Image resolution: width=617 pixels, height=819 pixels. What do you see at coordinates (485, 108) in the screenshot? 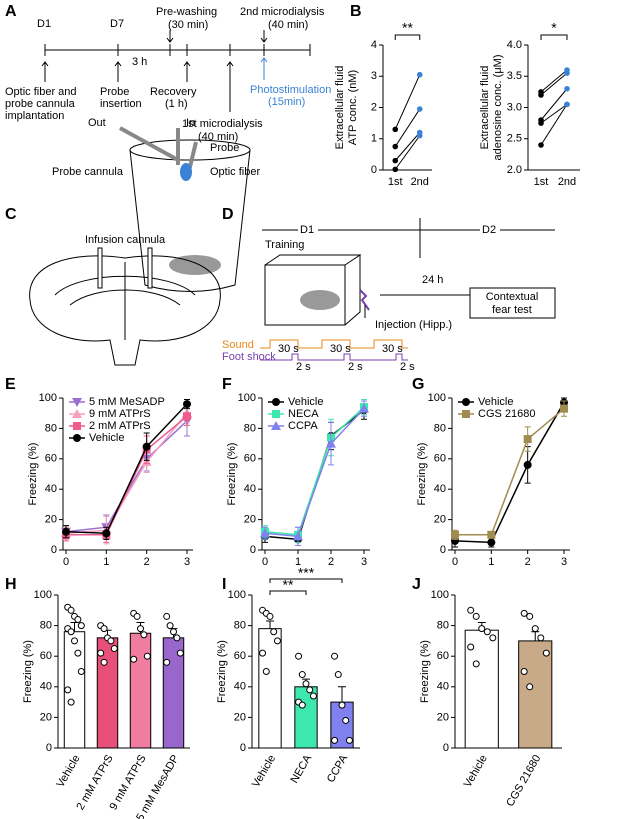
I see `y-axis-label: Extracellular fluid` at bounding box center [485, 108].